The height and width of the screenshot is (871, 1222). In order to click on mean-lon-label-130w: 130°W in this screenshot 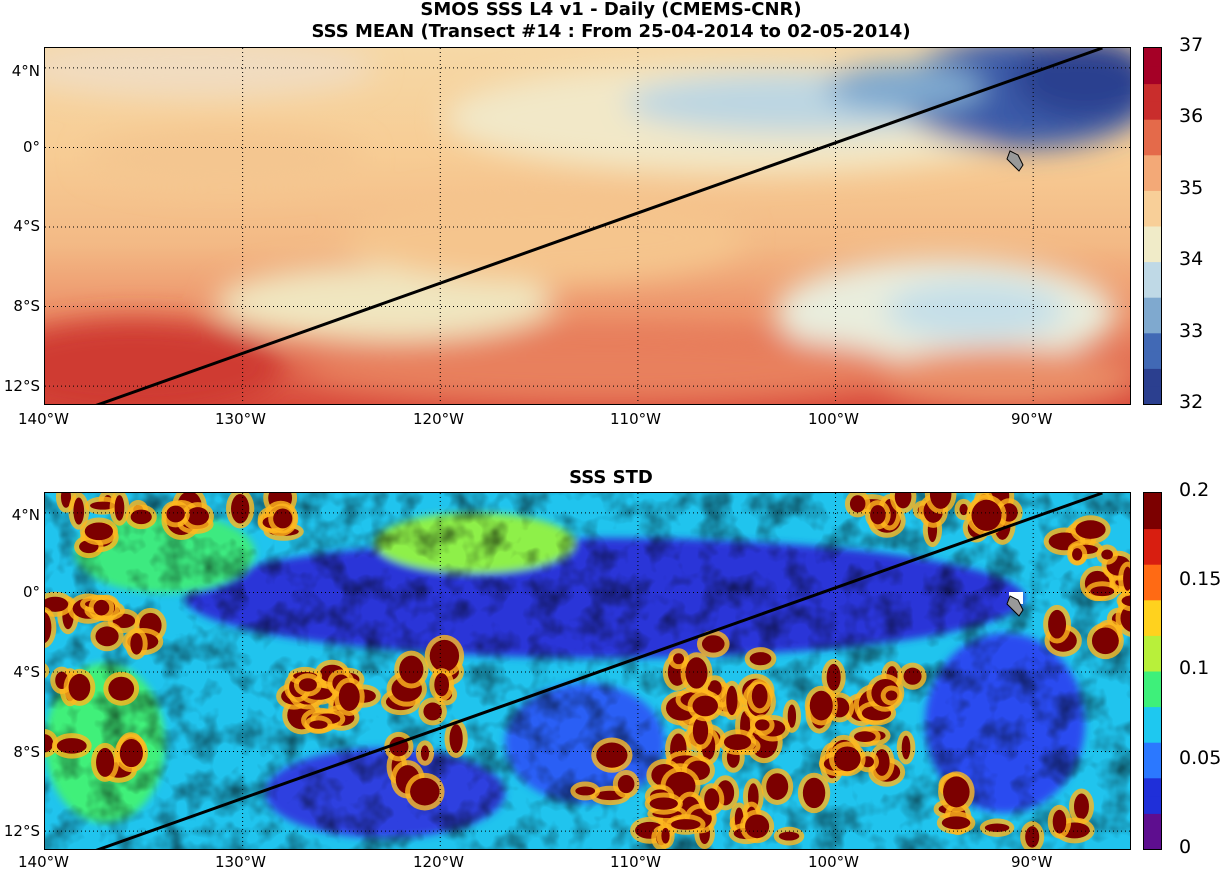, I will do `click(240, 419)`.